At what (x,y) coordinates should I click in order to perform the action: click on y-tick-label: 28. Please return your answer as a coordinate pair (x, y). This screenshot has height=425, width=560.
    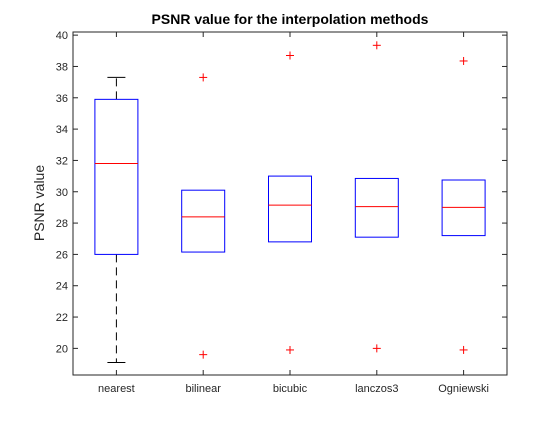
    Looking at the image, I should click on (62, 224).